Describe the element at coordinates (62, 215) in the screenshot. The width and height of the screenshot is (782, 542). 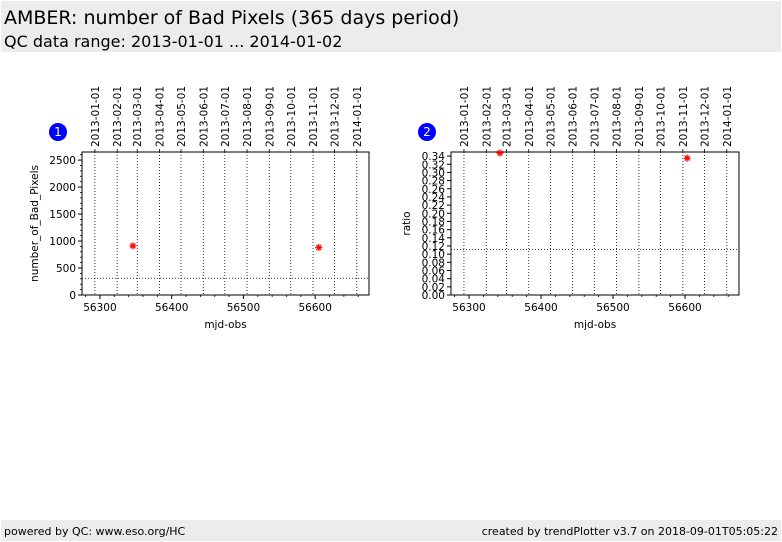
I see `y-tick-label: 1500` at that location.